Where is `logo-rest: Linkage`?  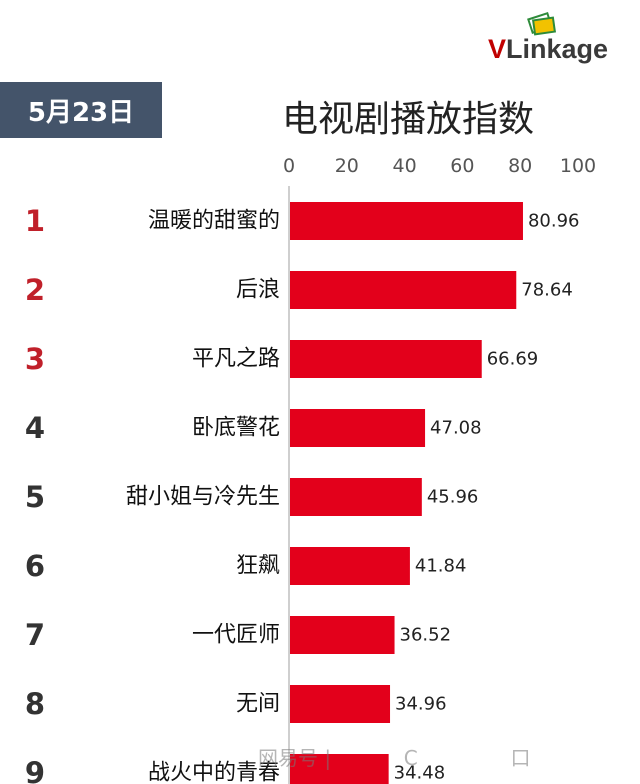
logo-rest: Linkage is located at coordinates (557, 49).